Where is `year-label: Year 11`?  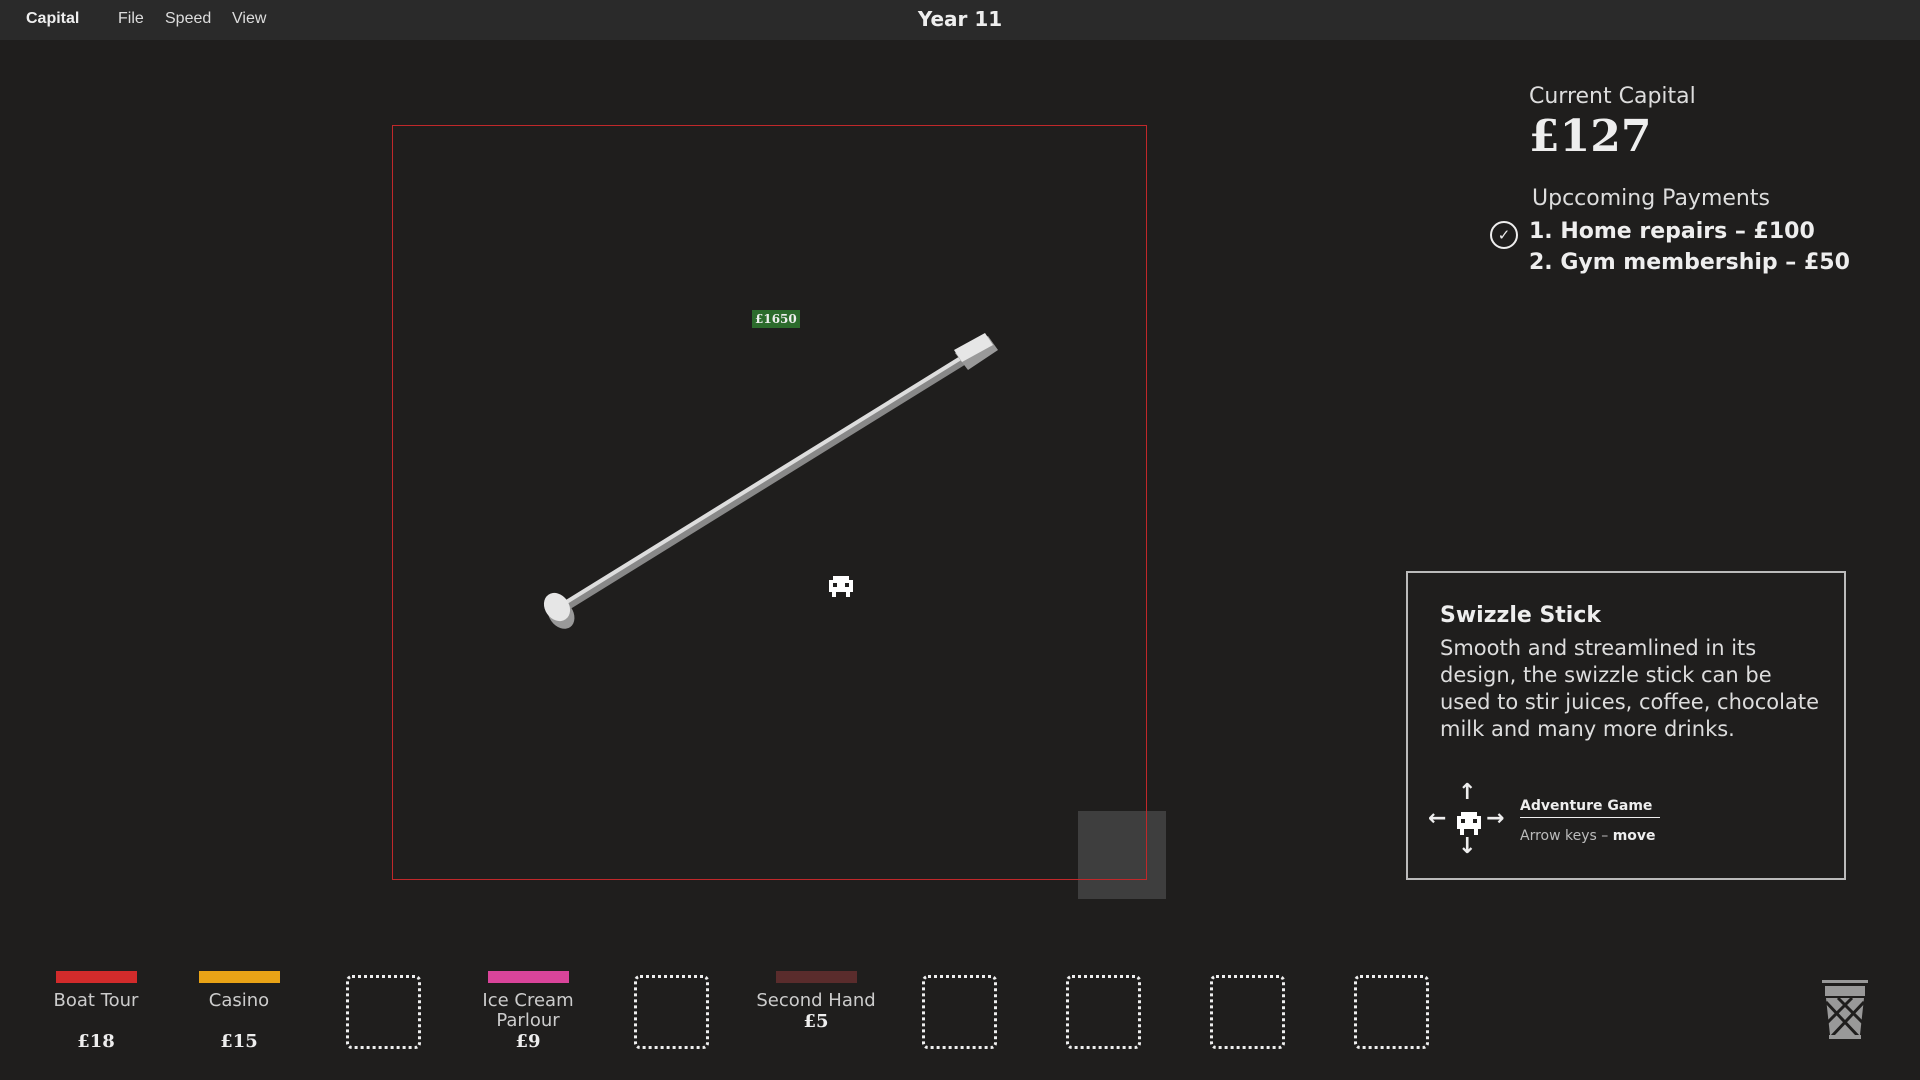 year-label: Year 11 is located at coordinates (960, 19).